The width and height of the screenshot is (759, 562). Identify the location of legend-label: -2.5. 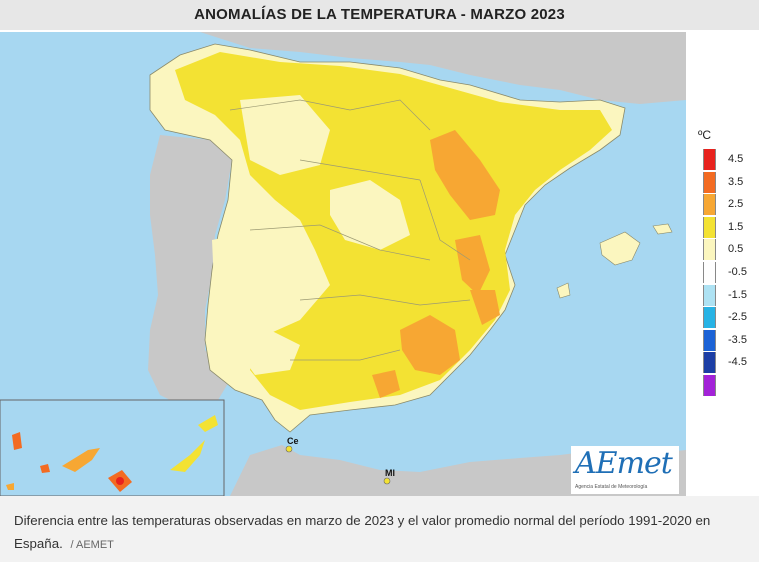
(737, 317).